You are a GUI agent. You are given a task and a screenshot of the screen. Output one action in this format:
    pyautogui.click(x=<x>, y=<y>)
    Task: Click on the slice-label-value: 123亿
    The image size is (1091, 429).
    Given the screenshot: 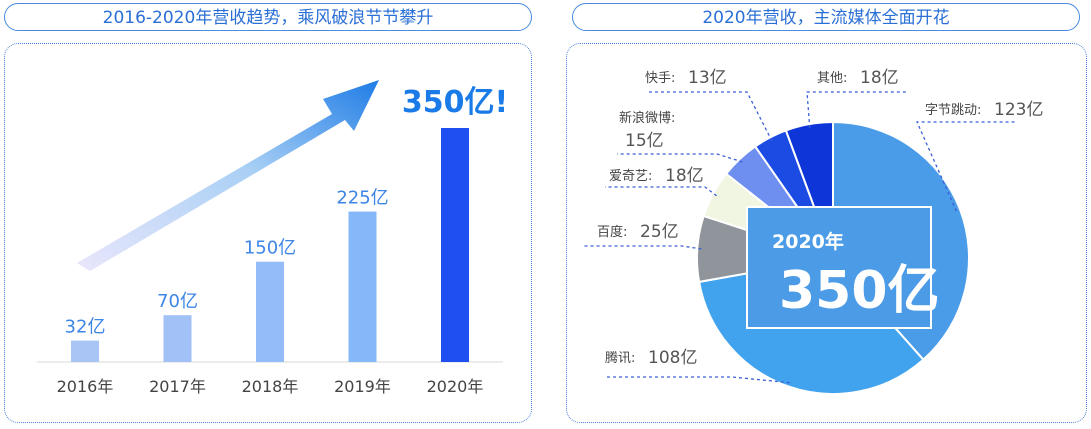 What is the action you would take?
    pyautogui.click(x=1018, y=110)
    